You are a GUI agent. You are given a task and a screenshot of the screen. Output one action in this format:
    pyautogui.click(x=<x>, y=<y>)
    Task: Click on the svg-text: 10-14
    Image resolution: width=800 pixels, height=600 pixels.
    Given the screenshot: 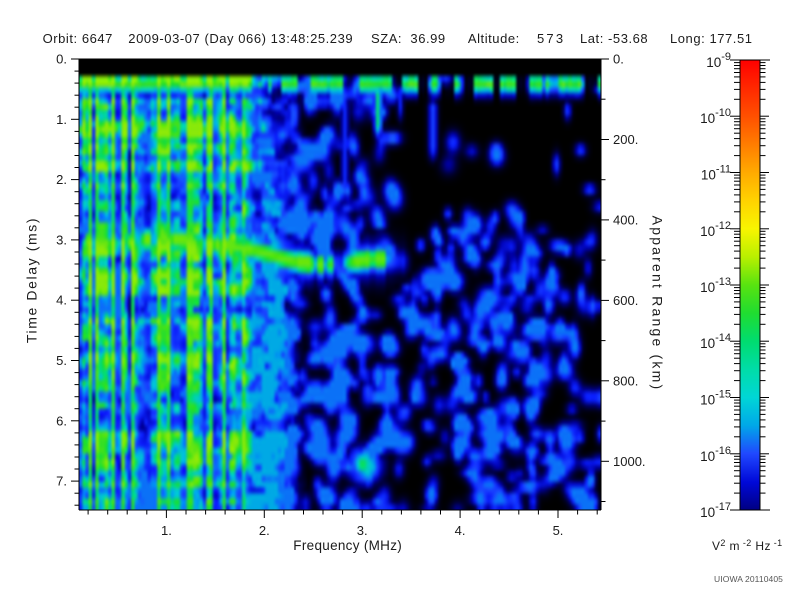 What is the action you would take?
    pyautogui.click(x=715, y=341)
    